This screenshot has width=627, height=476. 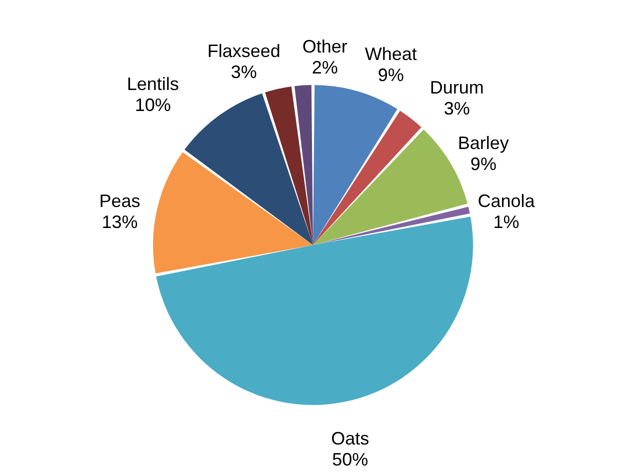 I want to click on slice-label: Canola, so click(x=507, y=200).